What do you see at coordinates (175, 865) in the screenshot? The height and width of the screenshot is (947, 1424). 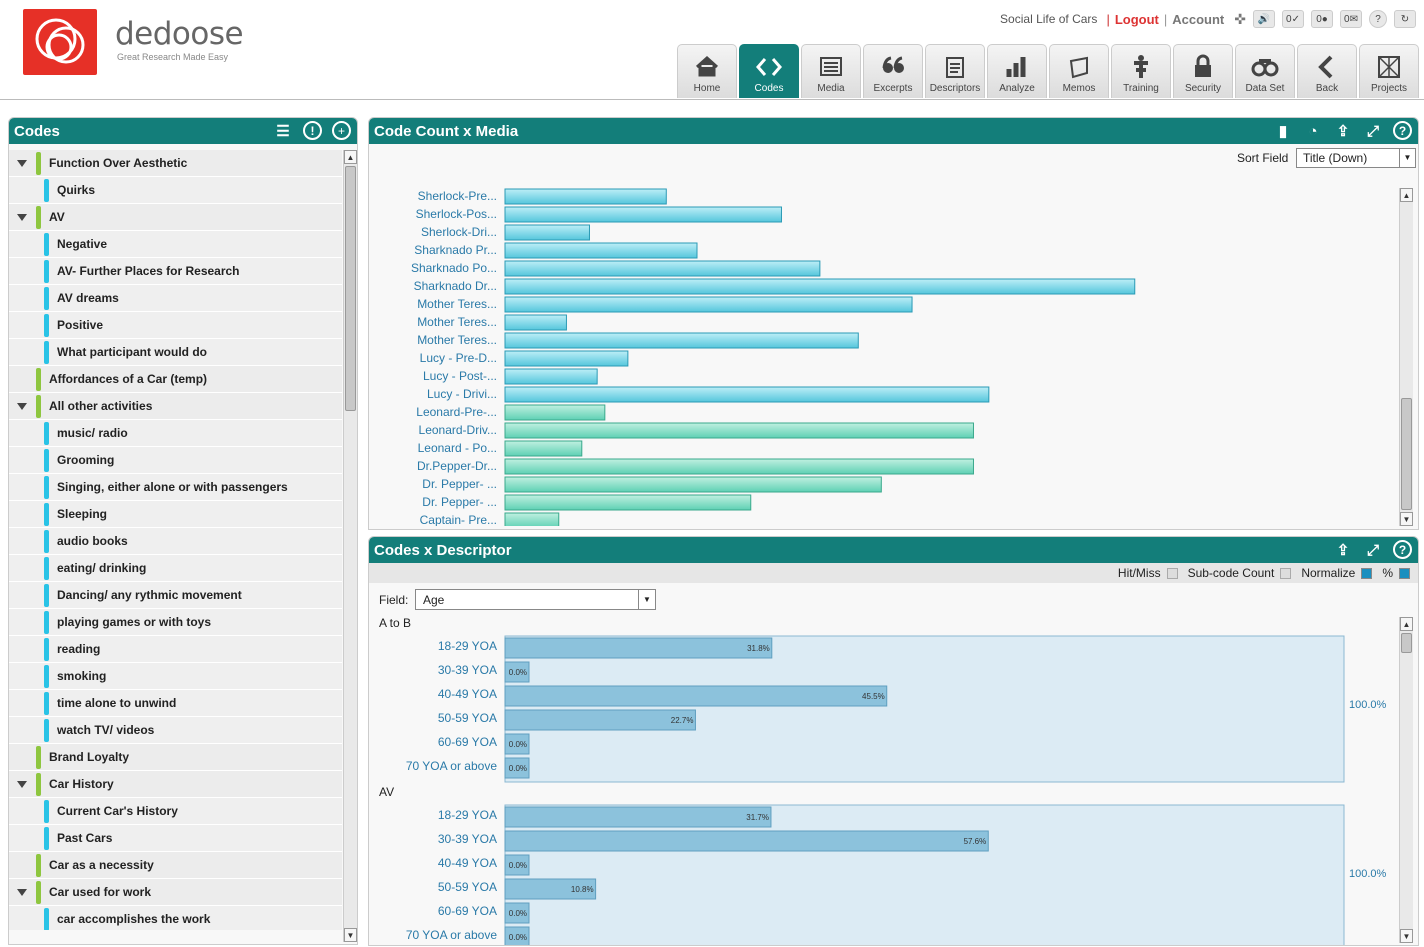 I see `code-row: Car as a necessity` at bounding box center [175, 865].